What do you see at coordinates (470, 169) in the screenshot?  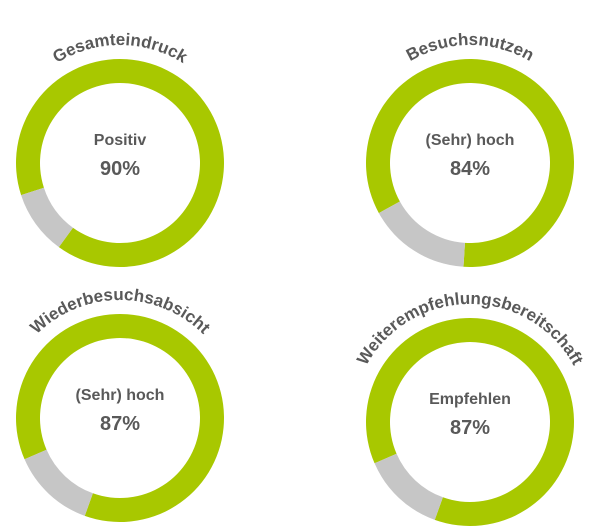 I see `value-label: 84%` at bounding box center [470, 169].